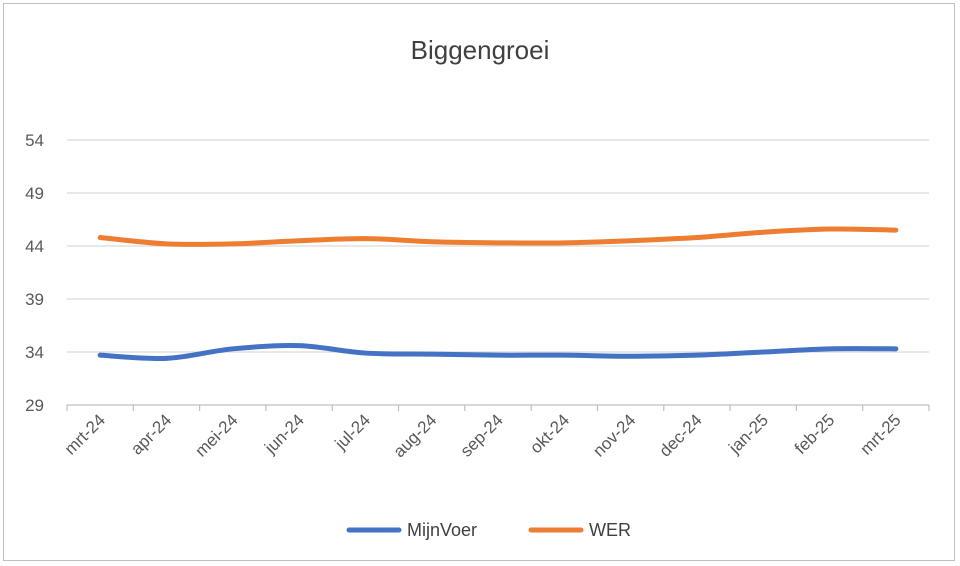 The width and height of the screenshot is (960, 566). Describe the element at coordinates (498, 407) in the screenshot. I see `x-axis` at that location.